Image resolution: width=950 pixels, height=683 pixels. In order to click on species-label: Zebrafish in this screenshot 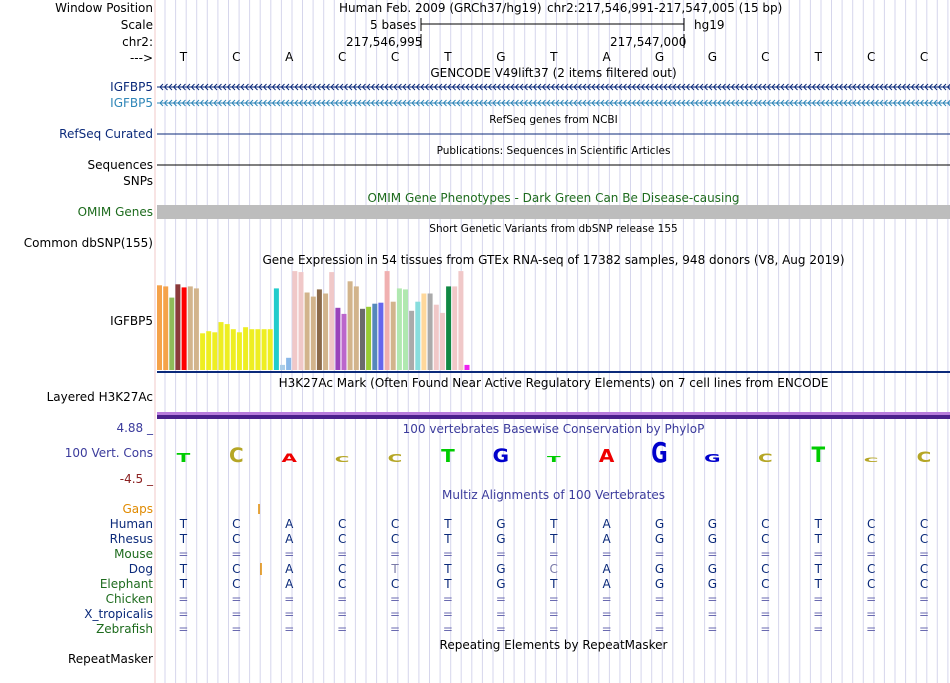, I will do `click(124, 629)`.